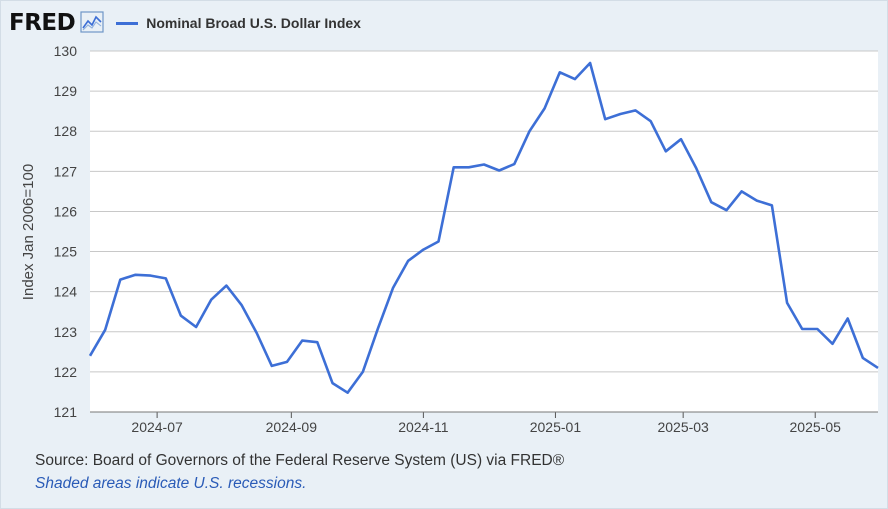 This screenshot has height=509, width=888. Describe the element at coordinates (42, 23) in the screenshot. I see `fred-logo: FRED` at that location.